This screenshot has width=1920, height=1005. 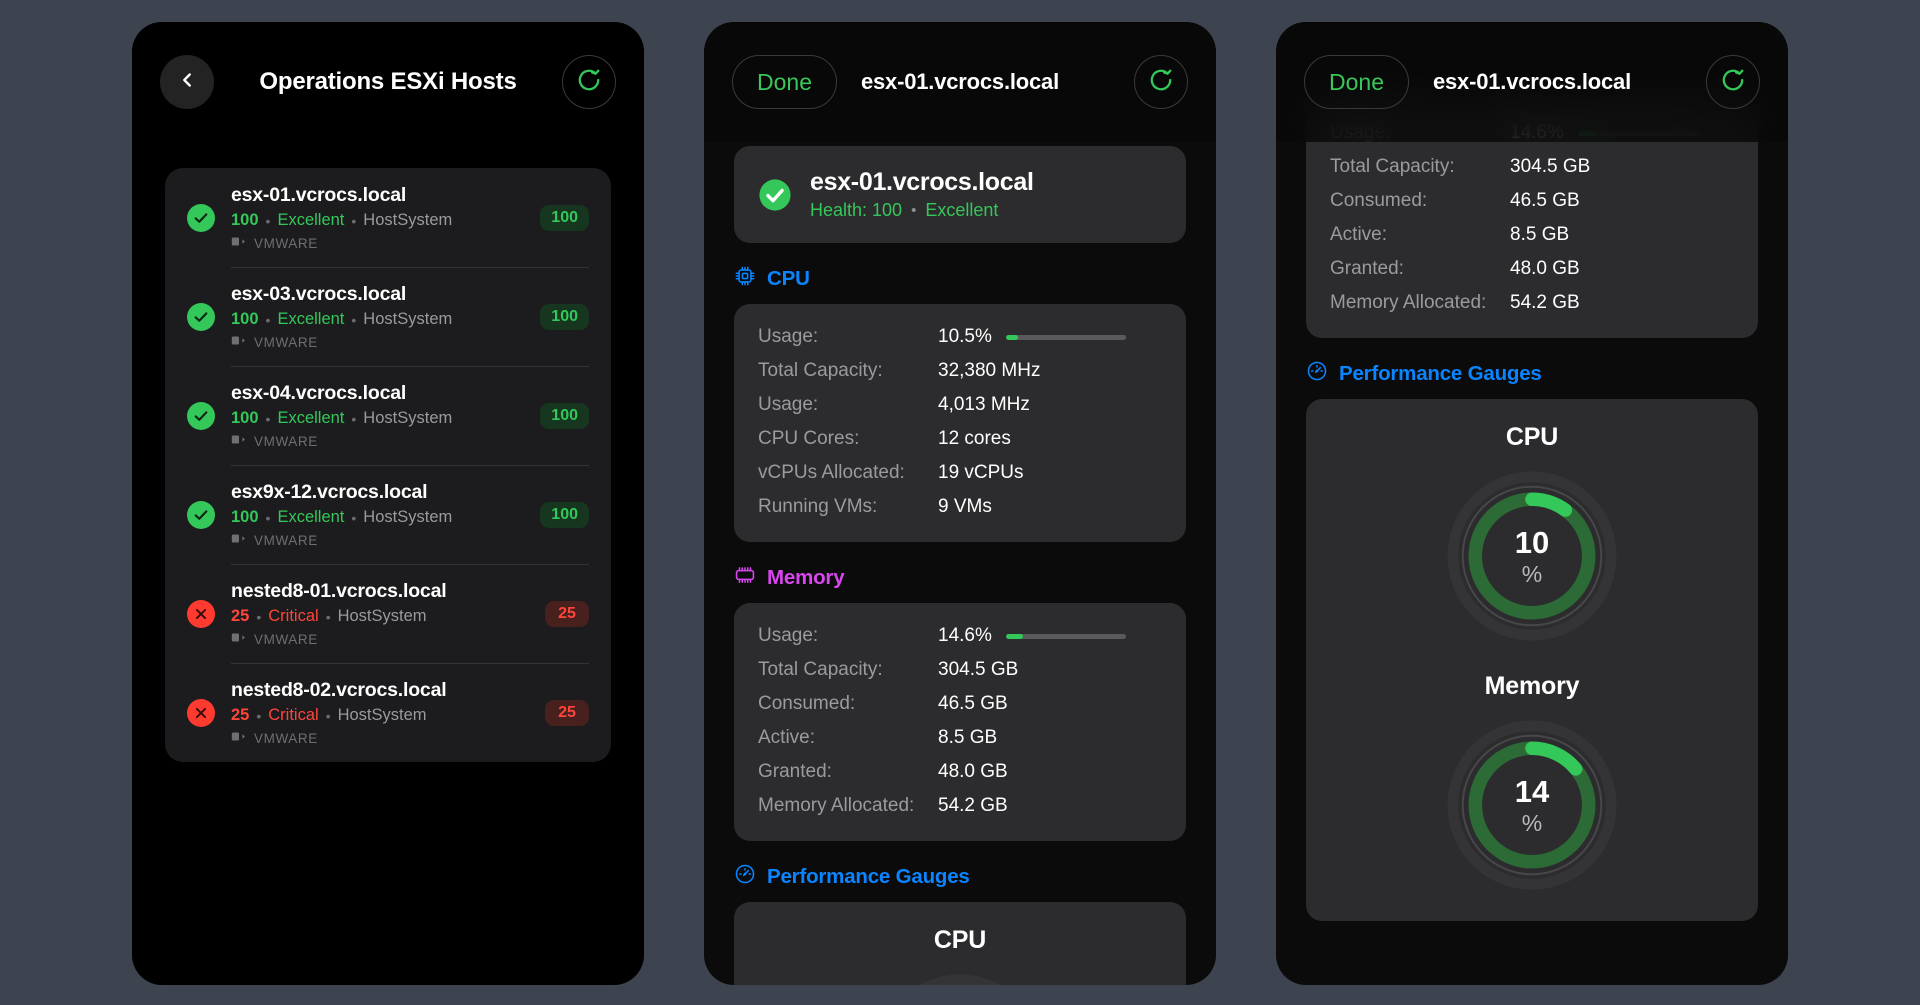 What do you see at coordinates (380, 639) in the screenshot?
I see `vendor-tag: VMWARE` at bounding box center [380, 639].